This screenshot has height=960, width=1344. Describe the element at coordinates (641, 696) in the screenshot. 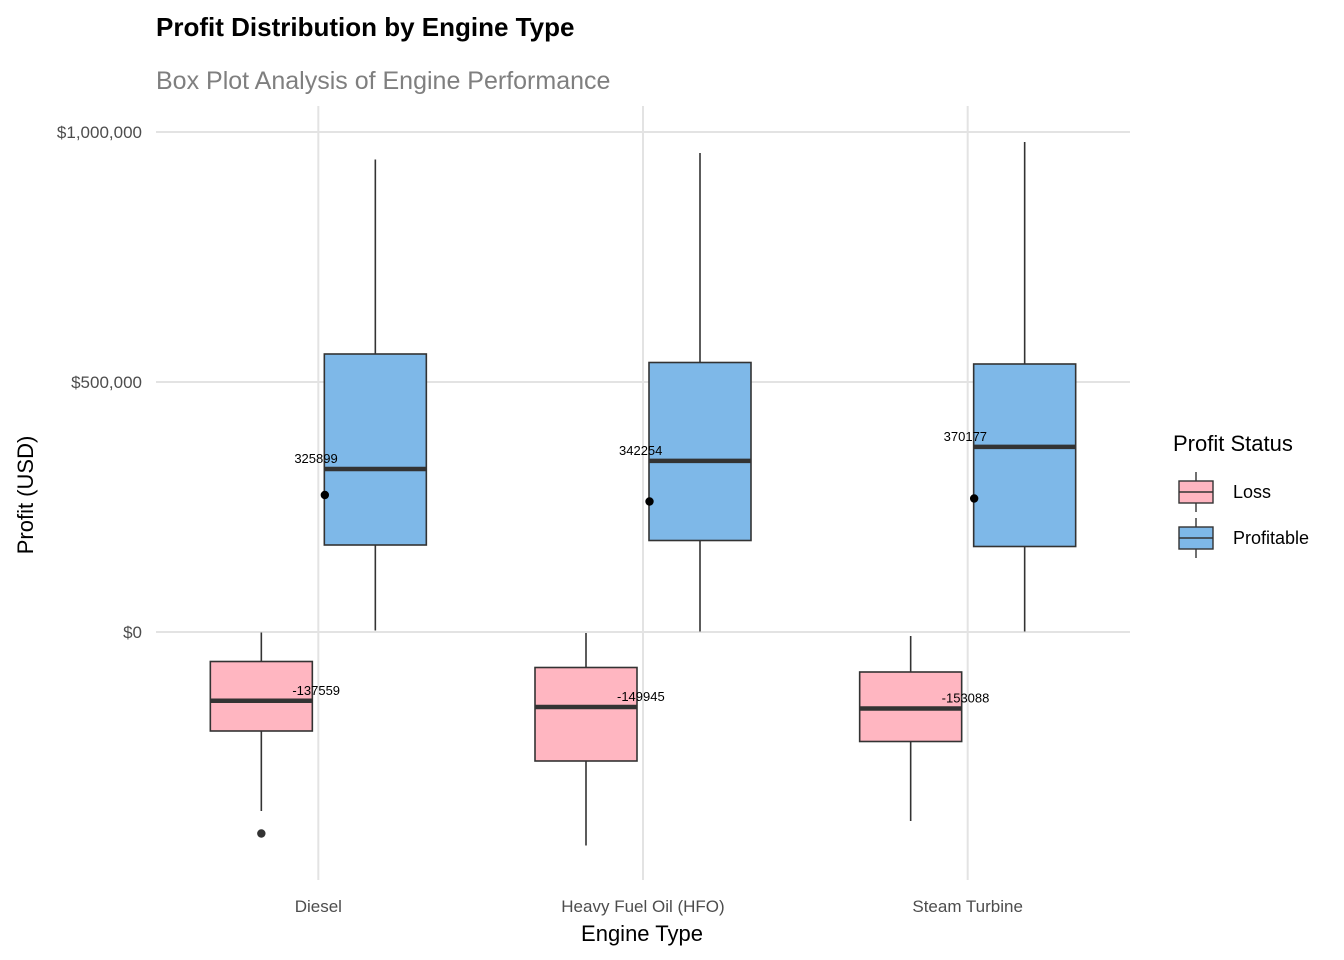

I see `median-value-label: -149945` at that location.